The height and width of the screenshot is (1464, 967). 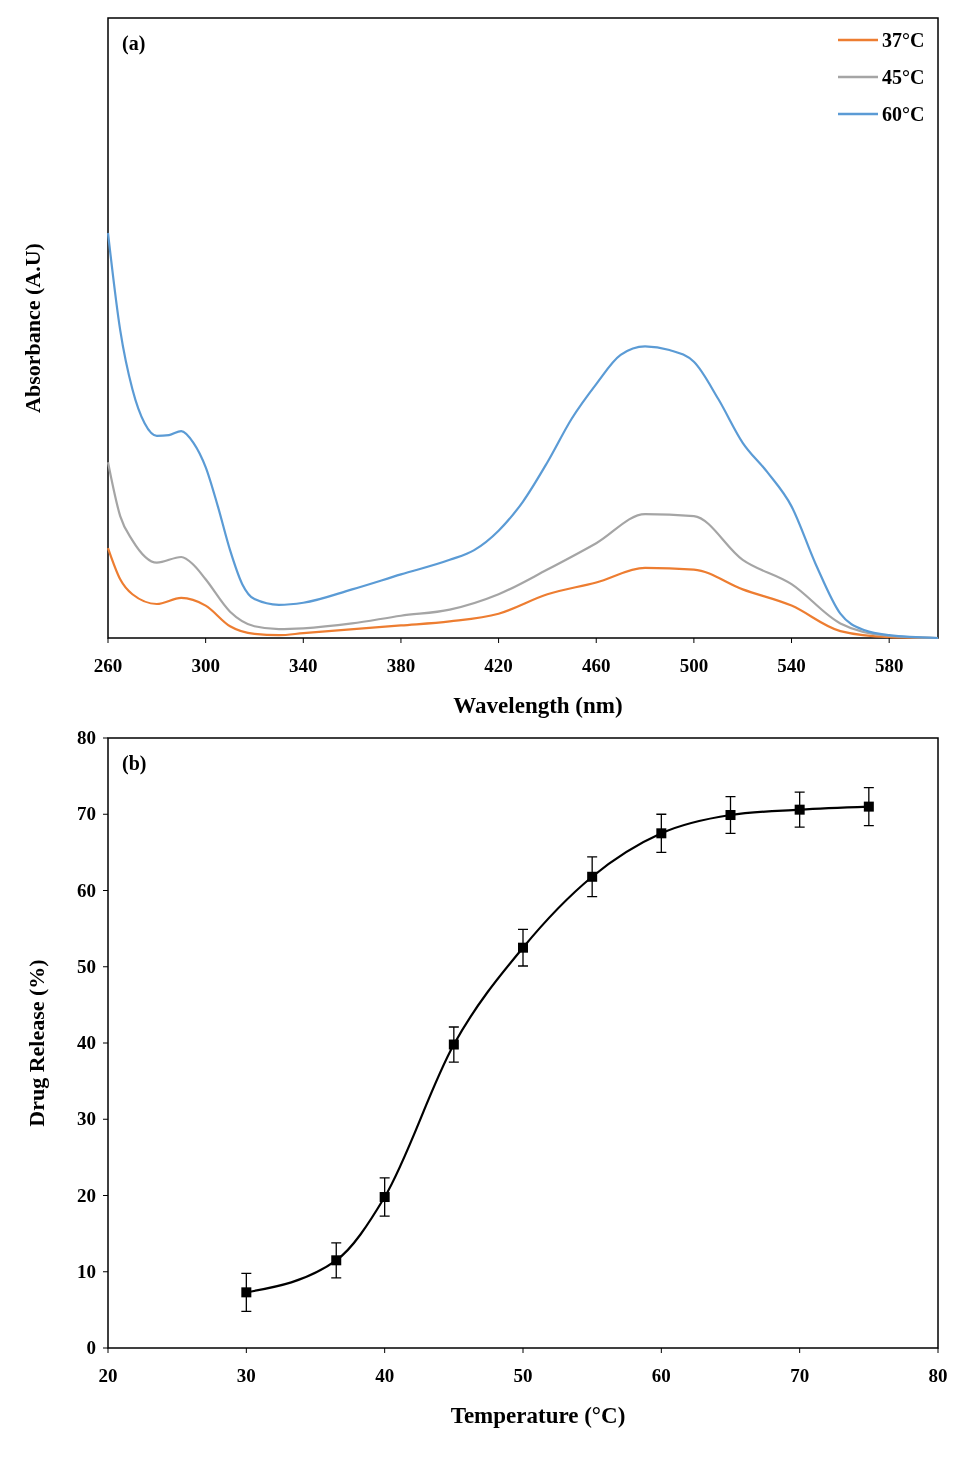 What do you see at coordinates (91, 1347) in the screenshot?
I see `y-tick-label: 0` at bounding box center [91, 1347].